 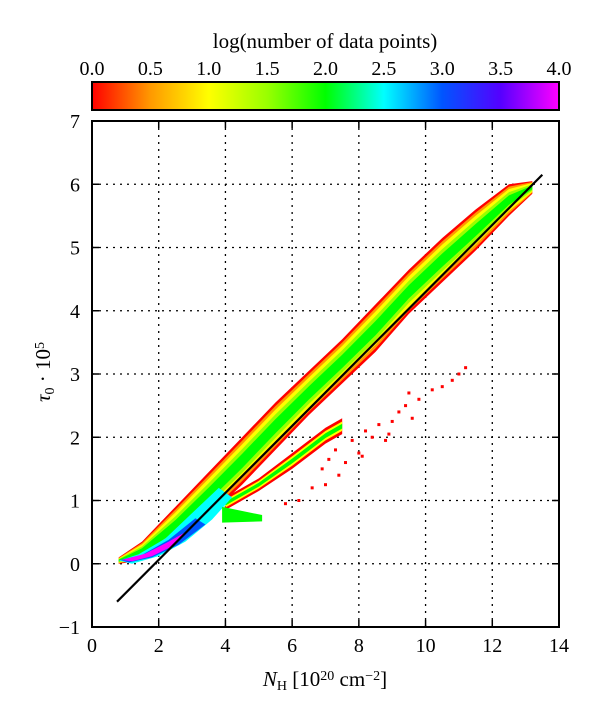 I want to click on y-tick-label: 3, so click(x=75, y=375).